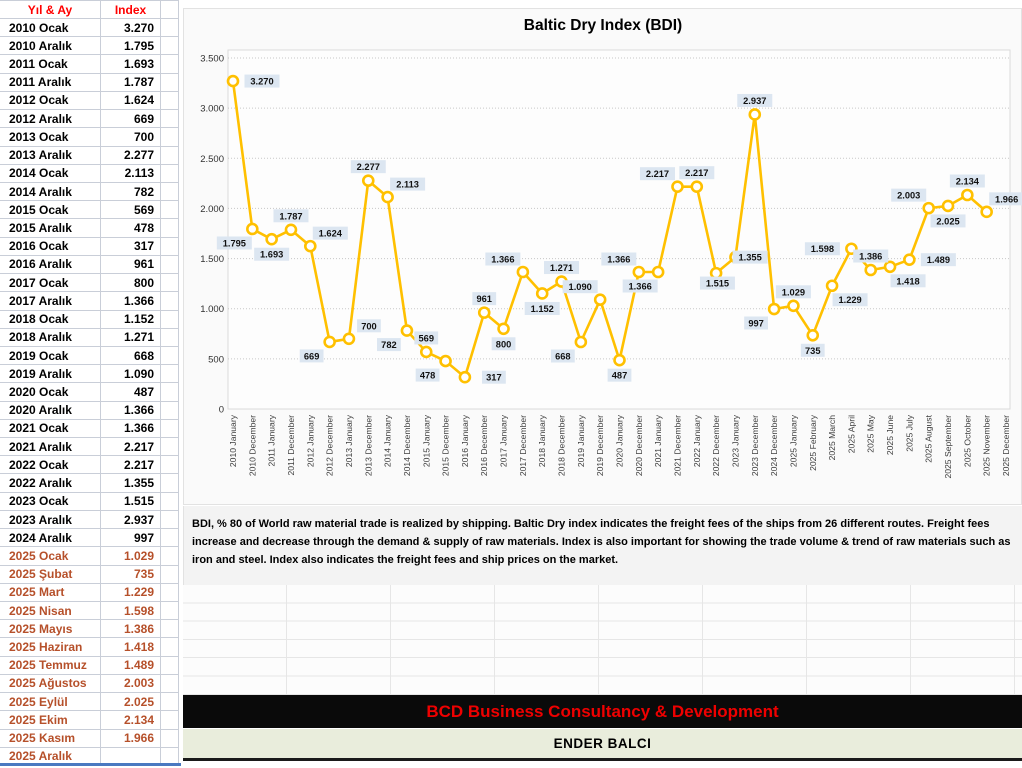  Describe the element at coordinates (50, 683) in the screenshot. I see `year-month-cell: 2025 Ağustos` at that location.